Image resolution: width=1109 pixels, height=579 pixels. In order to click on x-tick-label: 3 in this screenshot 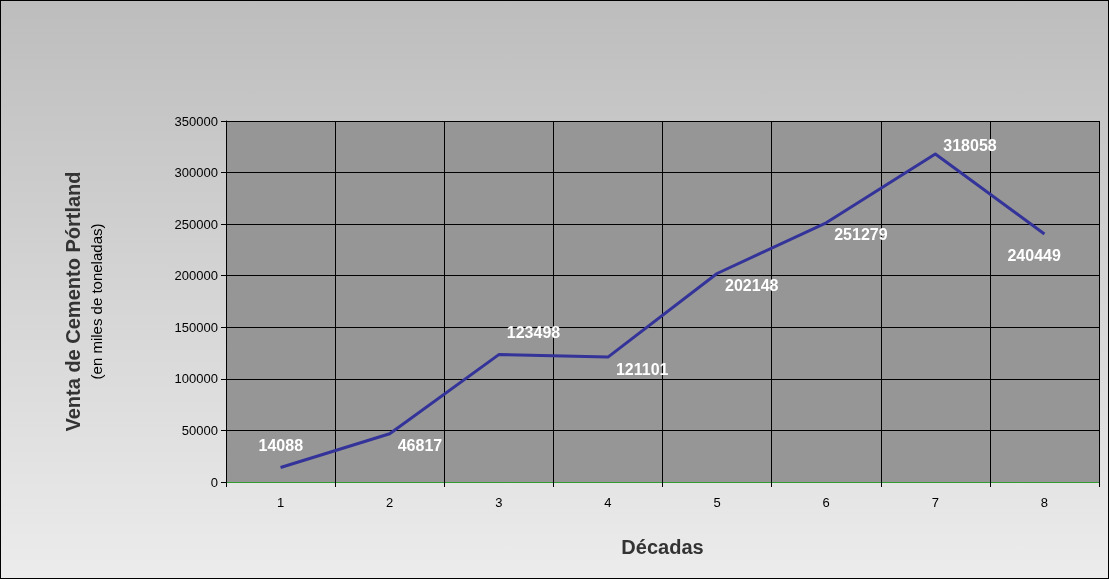, I will do `click(499, 502)`.